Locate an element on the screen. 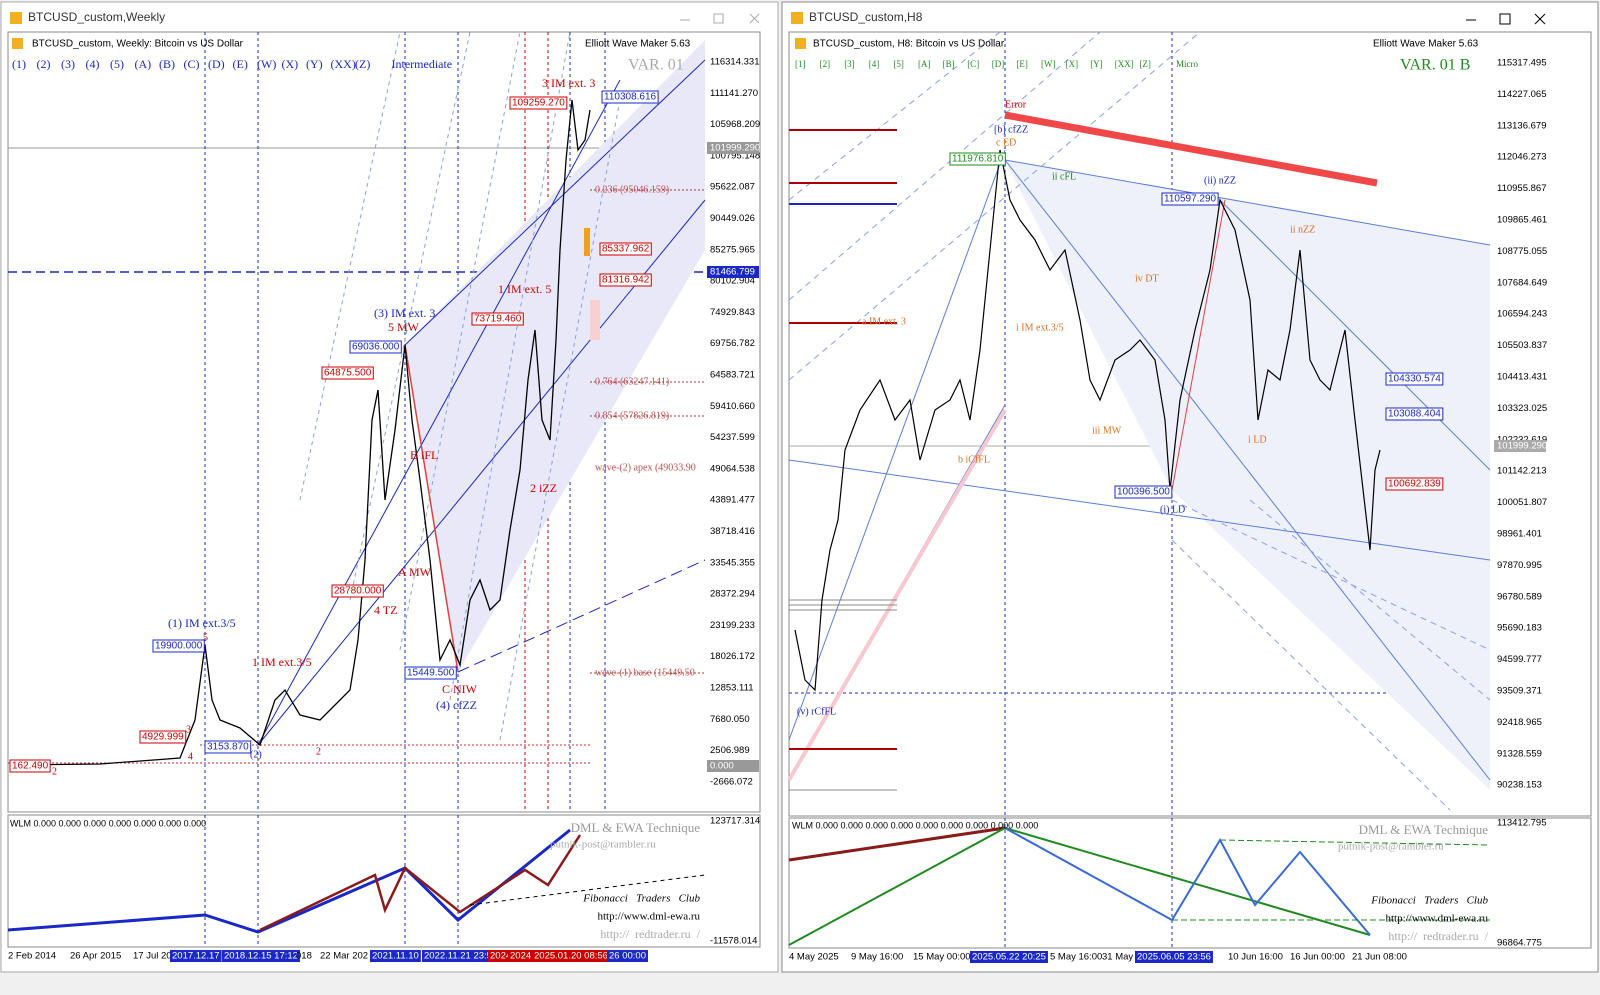 The height and width of the screenshot is (995, 1600). wave-label: i LD is located at coordinates (1257, 439).